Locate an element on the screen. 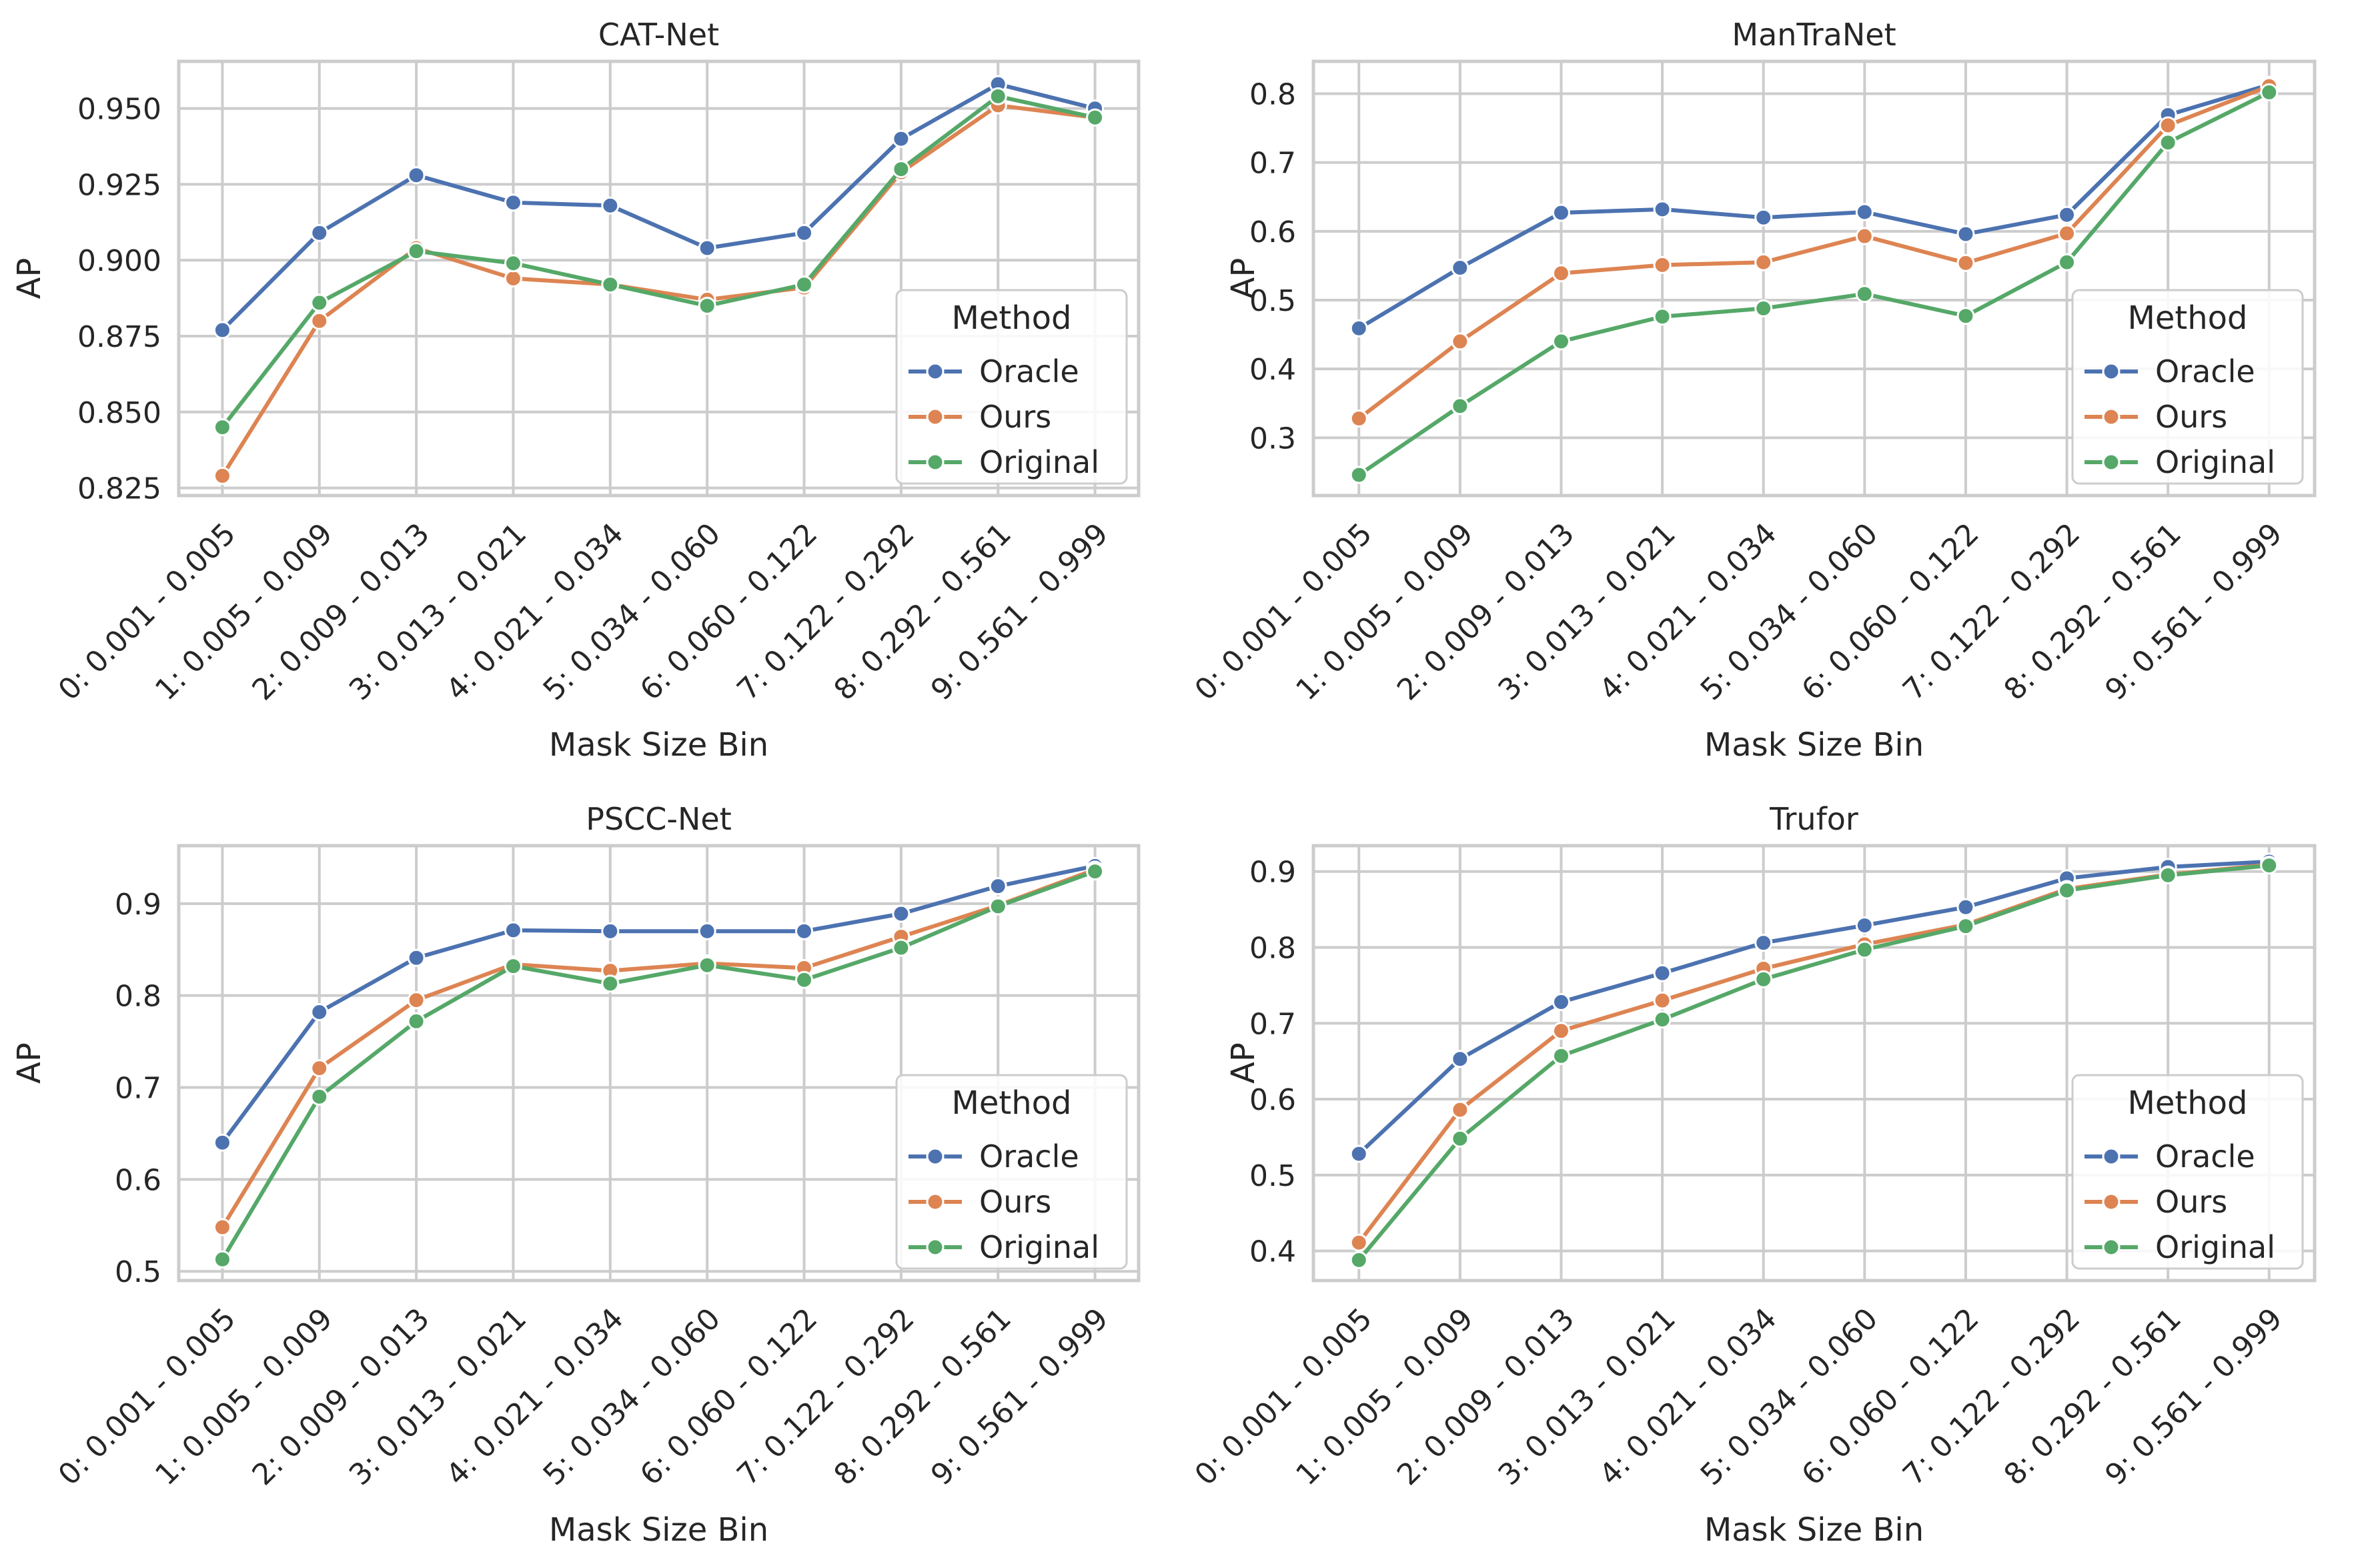 This screenshot has height=1562, width=2380. chart-title: ManTraNet is located at coordinates (1814, 35).